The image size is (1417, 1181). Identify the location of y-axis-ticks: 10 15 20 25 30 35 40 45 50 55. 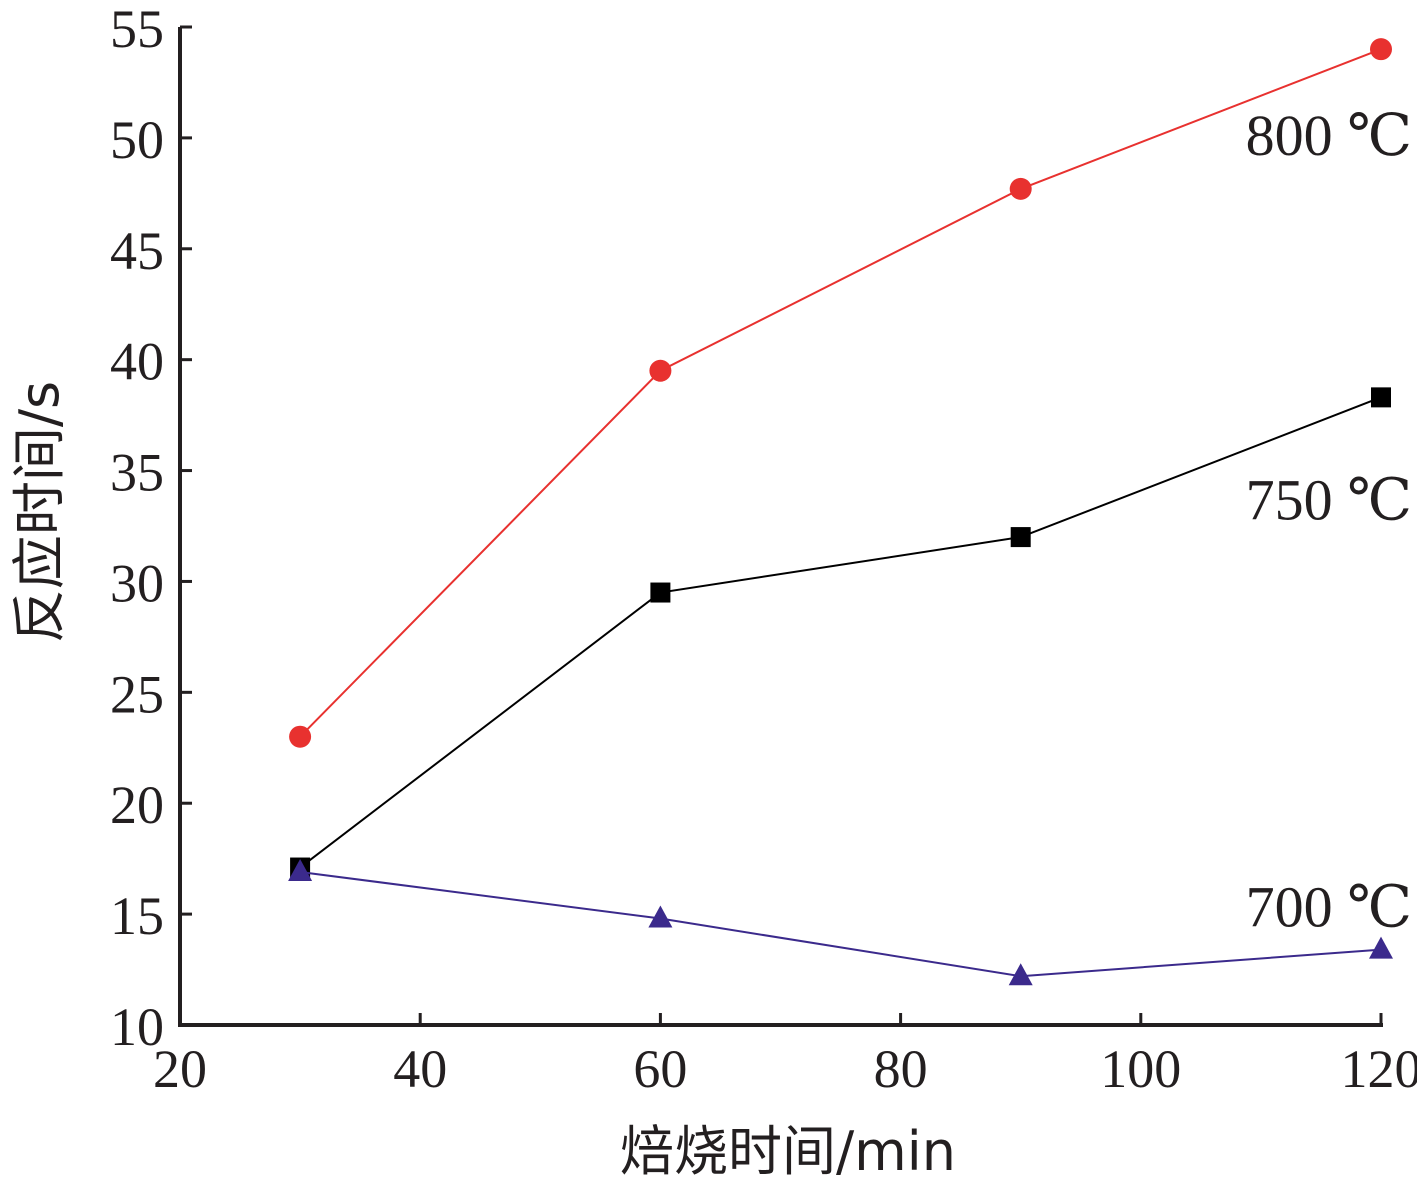
(151, 528).